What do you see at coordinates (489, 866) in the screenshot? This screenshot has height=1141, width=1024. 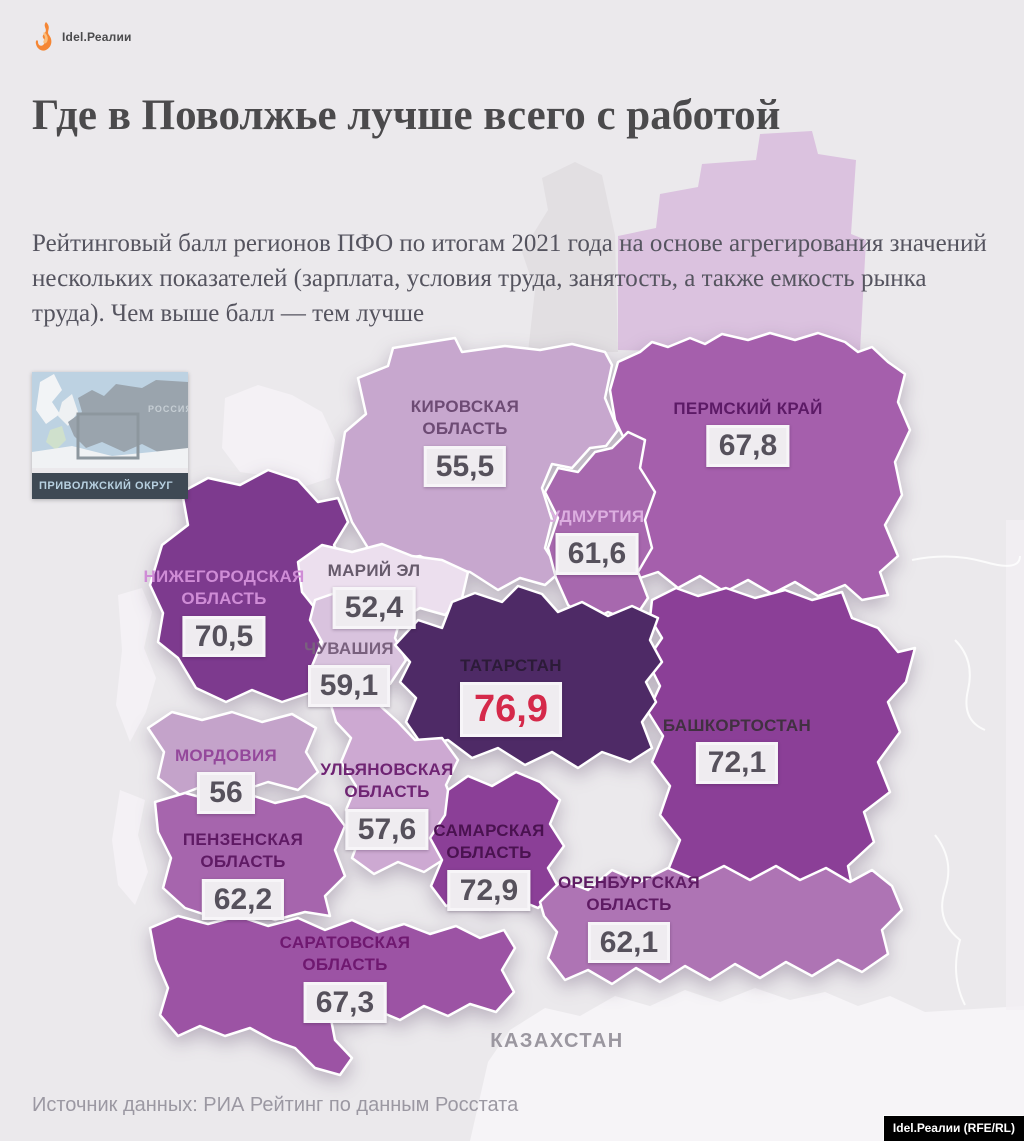 I see `region-label-samarskaya: САМАРСКАЯ ОБЛАСТЬ 72,9` at bounding box center [489, 866].